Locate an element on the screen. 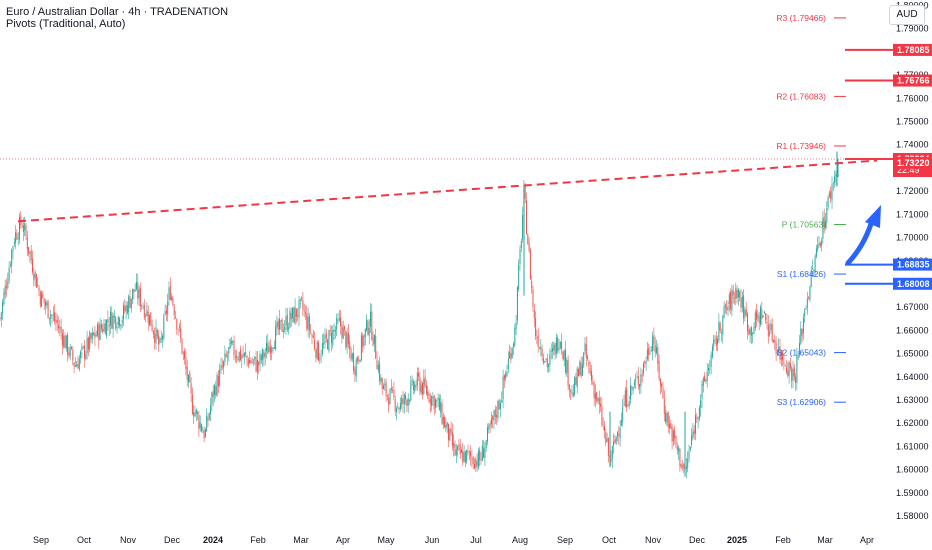 This screenshot has height=550, width=932. x-tick-label: Aug is located at coordinates (520, 540).